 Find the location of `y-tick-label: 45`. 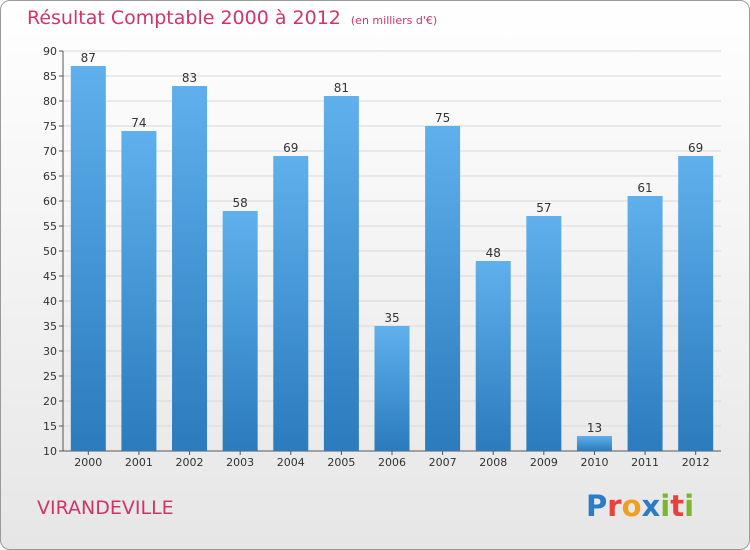

y-tick-label: 45 is located at coordinates (50, 276).